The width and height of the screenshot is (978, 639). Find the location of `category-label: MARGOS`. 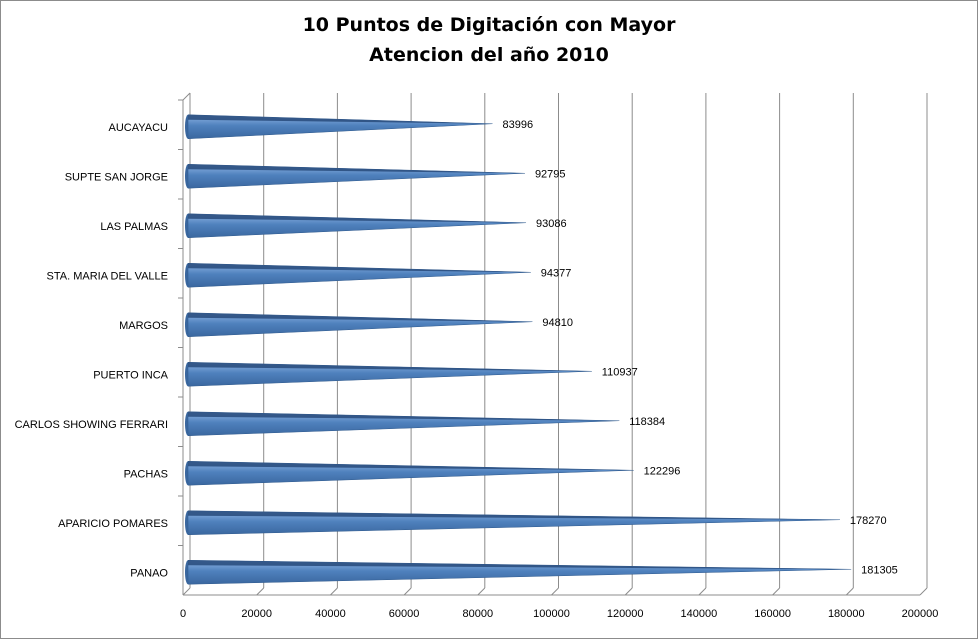

category-label: MARGOS is located at coordinates (143, 326).